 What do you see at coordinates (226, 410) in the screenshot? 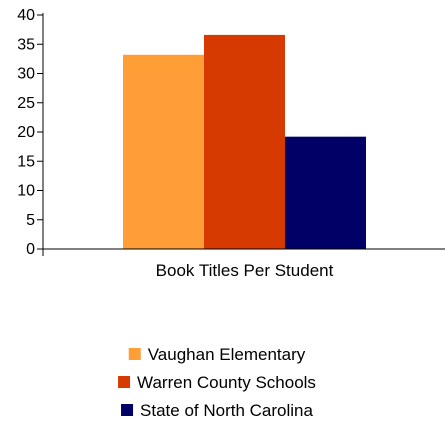
I see `legend-label: State of North Carolina` at bounding box center [226, 410].